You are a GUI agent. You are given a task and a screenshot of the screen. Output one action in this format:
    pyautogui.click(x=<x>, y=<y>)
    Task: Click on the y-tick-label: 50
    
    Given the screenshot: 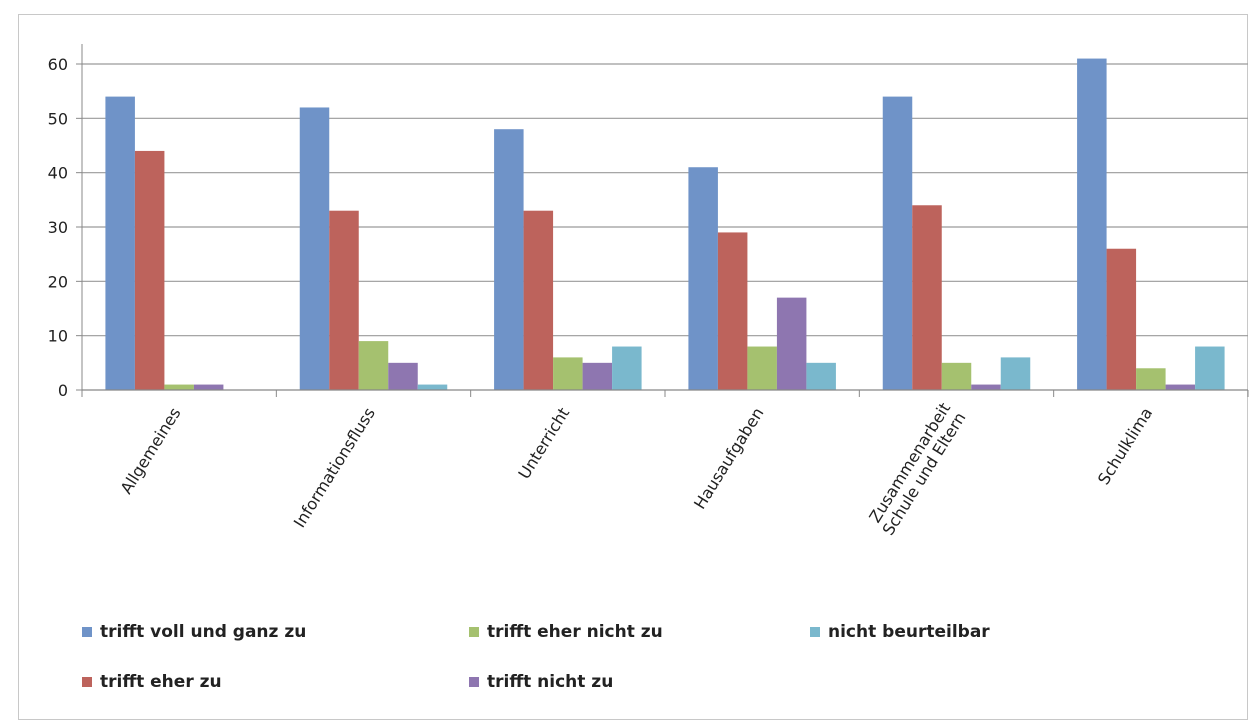 What is the action you would take?
    pyautogui.click(x=58, y=118)
    